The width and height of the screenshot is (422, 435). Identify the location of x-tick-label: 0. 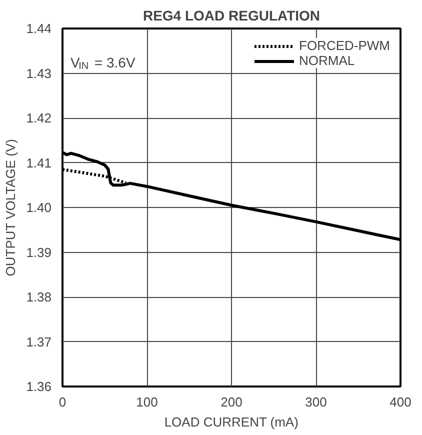
(62, 402).